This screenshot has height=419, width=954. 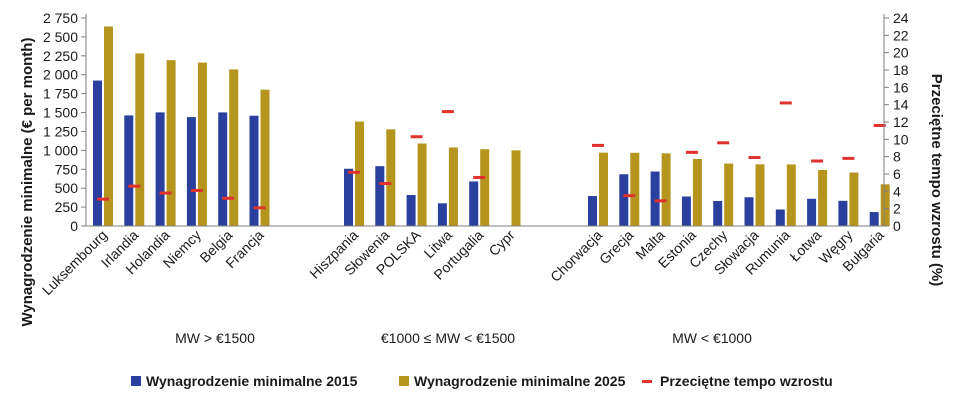 I want to click on y-tick-label-2: 500, so click(x=67, y=188).